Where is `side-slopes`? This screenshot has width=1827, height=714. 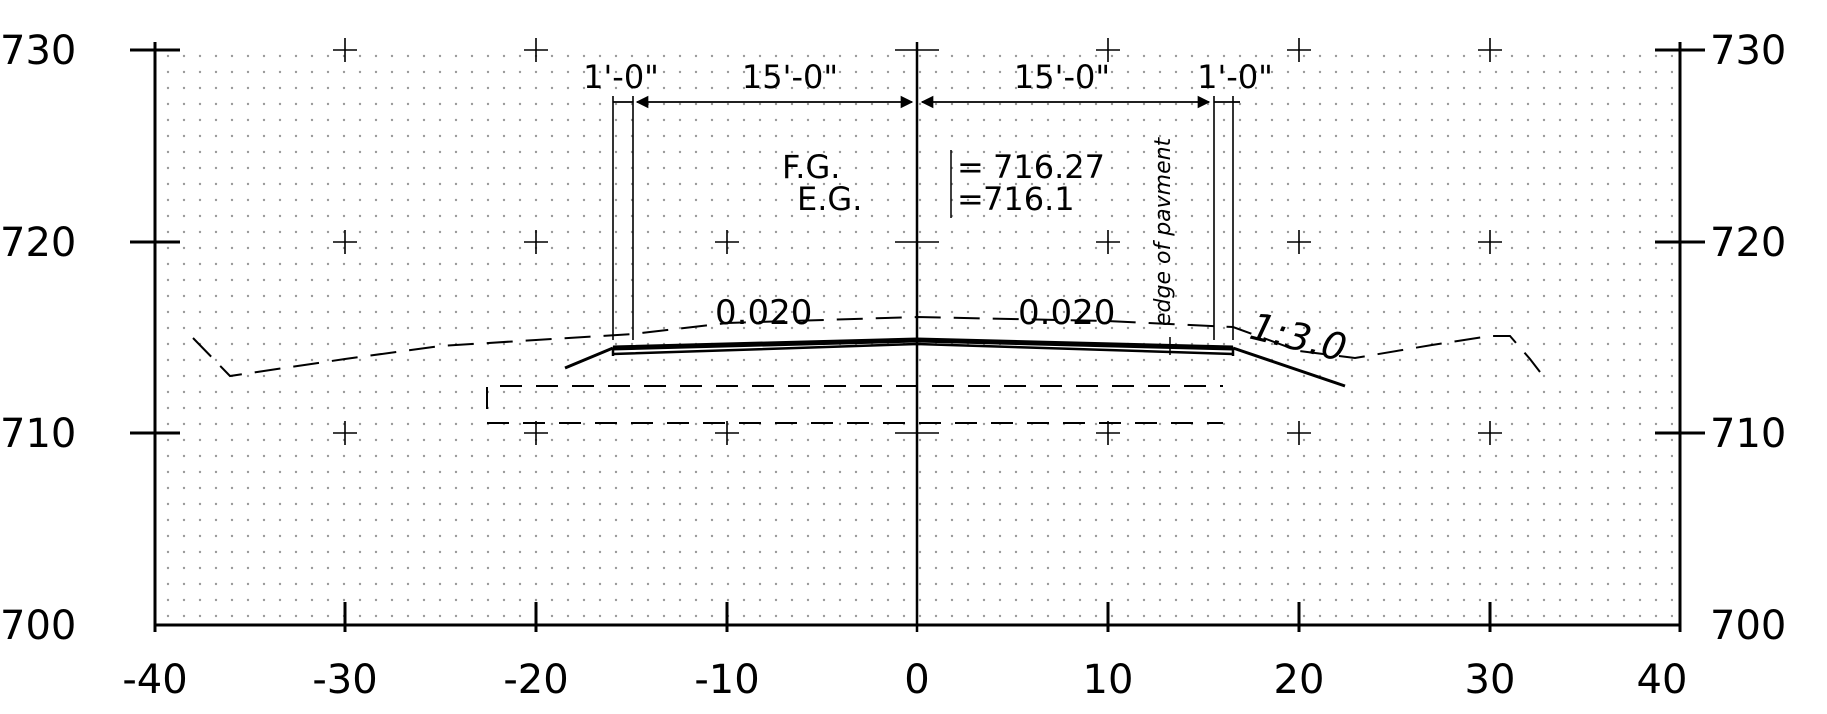 side-slopes is located at coordinates (955, 367).